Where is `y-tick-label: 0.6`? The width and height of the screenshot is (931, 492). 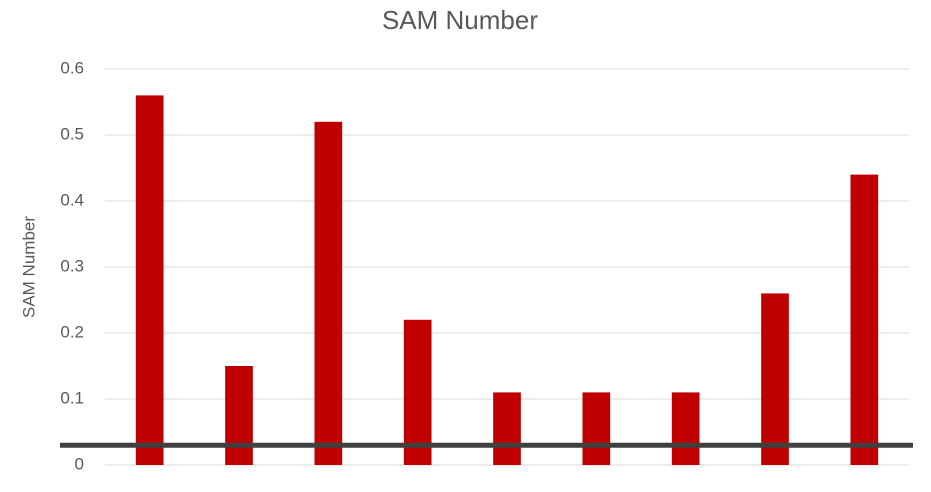
y-tick-label: 0.6 is located at coordinates (72, 67).